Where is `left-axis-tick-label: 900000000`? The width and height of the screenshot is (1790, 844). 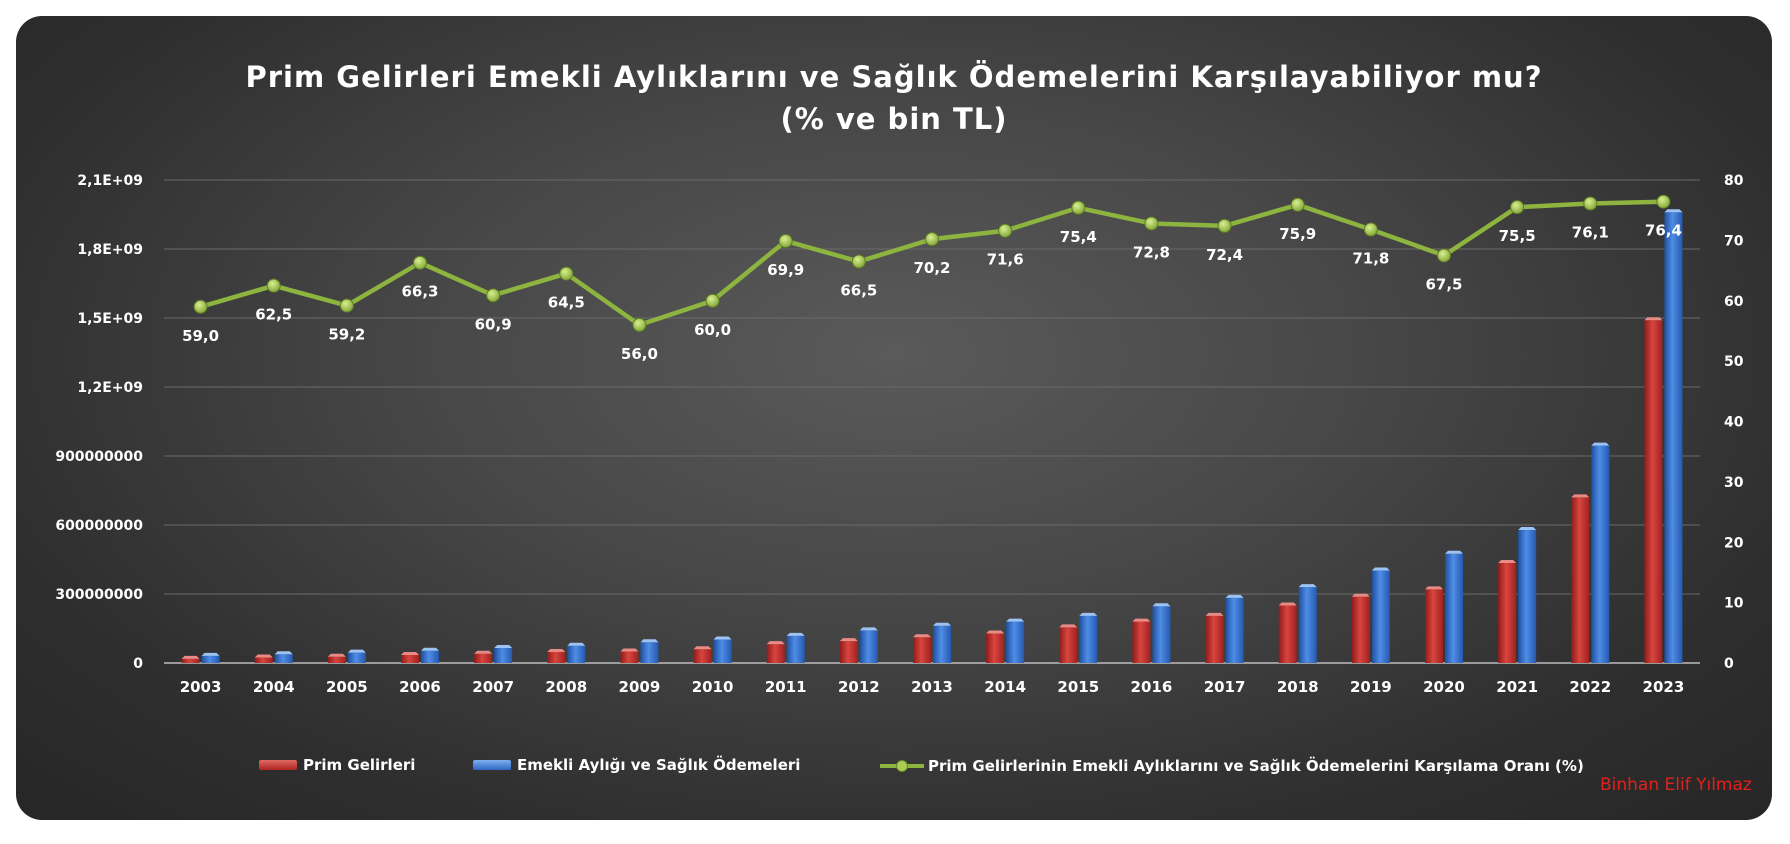
left-axis-tick-label: 900000000 is located at coordinates (99, 457).